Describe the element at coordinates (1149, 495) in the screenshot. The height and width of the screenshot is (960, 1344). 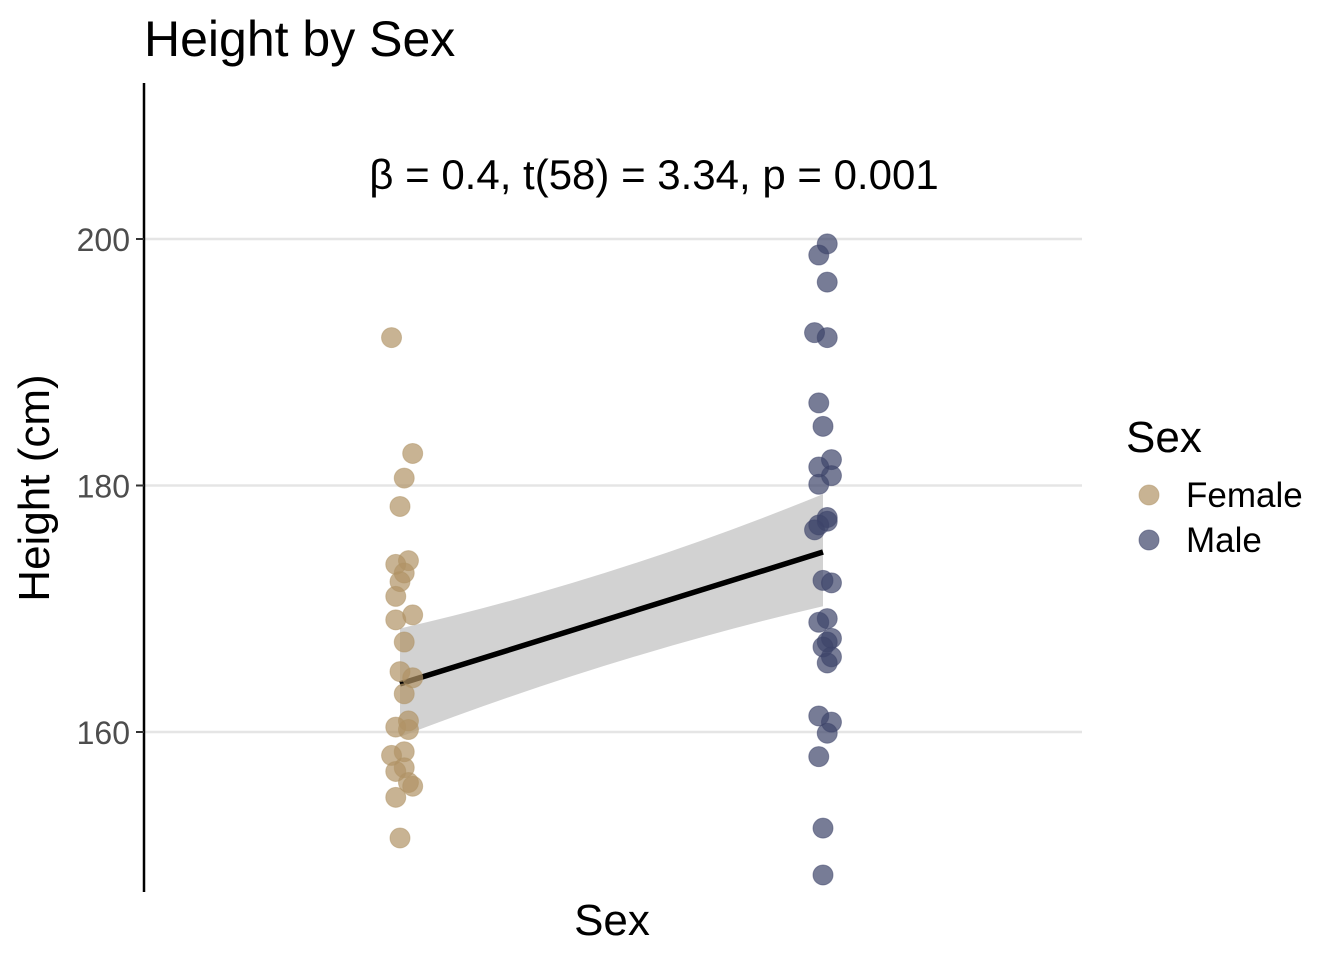
I see `legend-key-female` at that location.